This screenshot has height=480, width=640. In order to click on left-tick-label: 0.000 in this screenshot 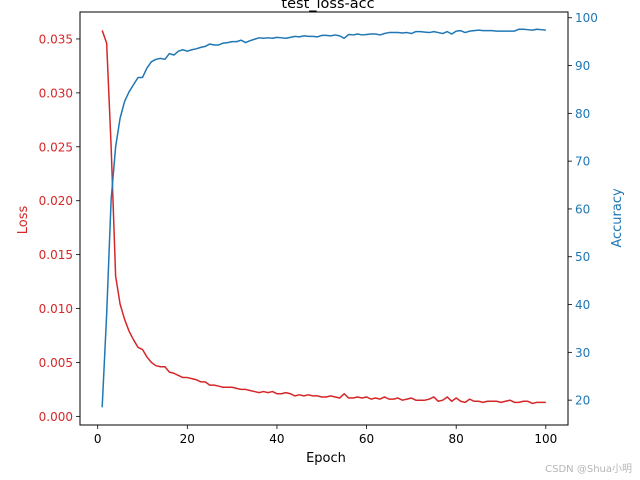, I will do `click(56, 417)`.